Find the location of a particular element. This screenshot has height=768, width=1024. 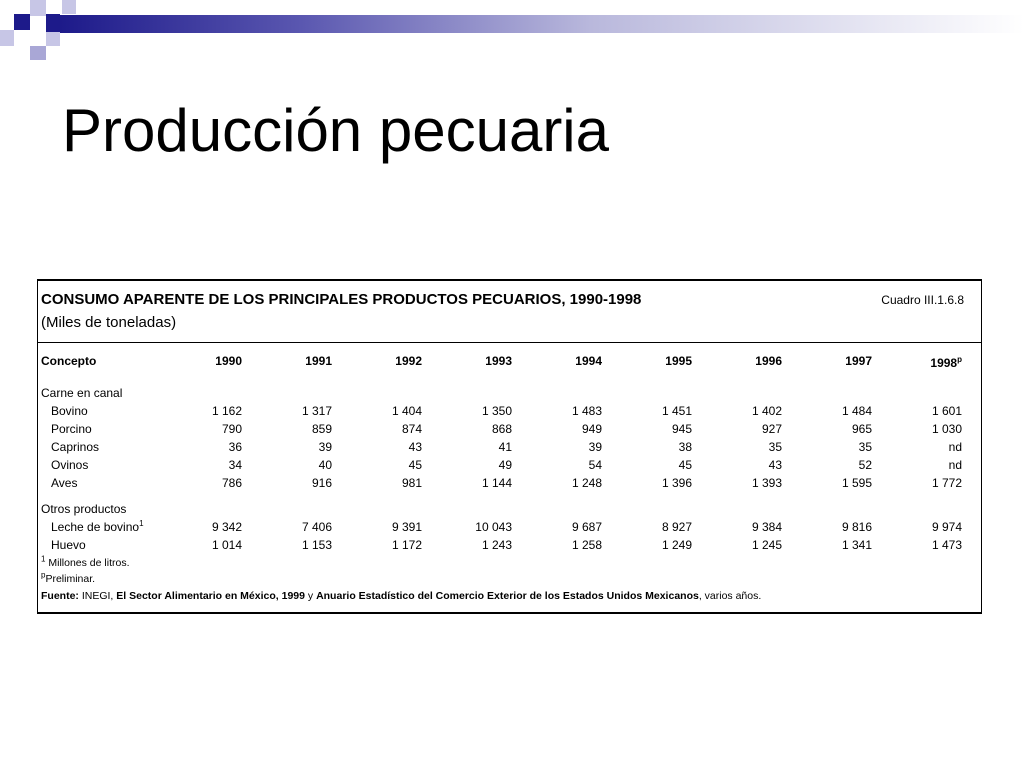

table-cell: 1 258 is located at coordinates (586, 545).